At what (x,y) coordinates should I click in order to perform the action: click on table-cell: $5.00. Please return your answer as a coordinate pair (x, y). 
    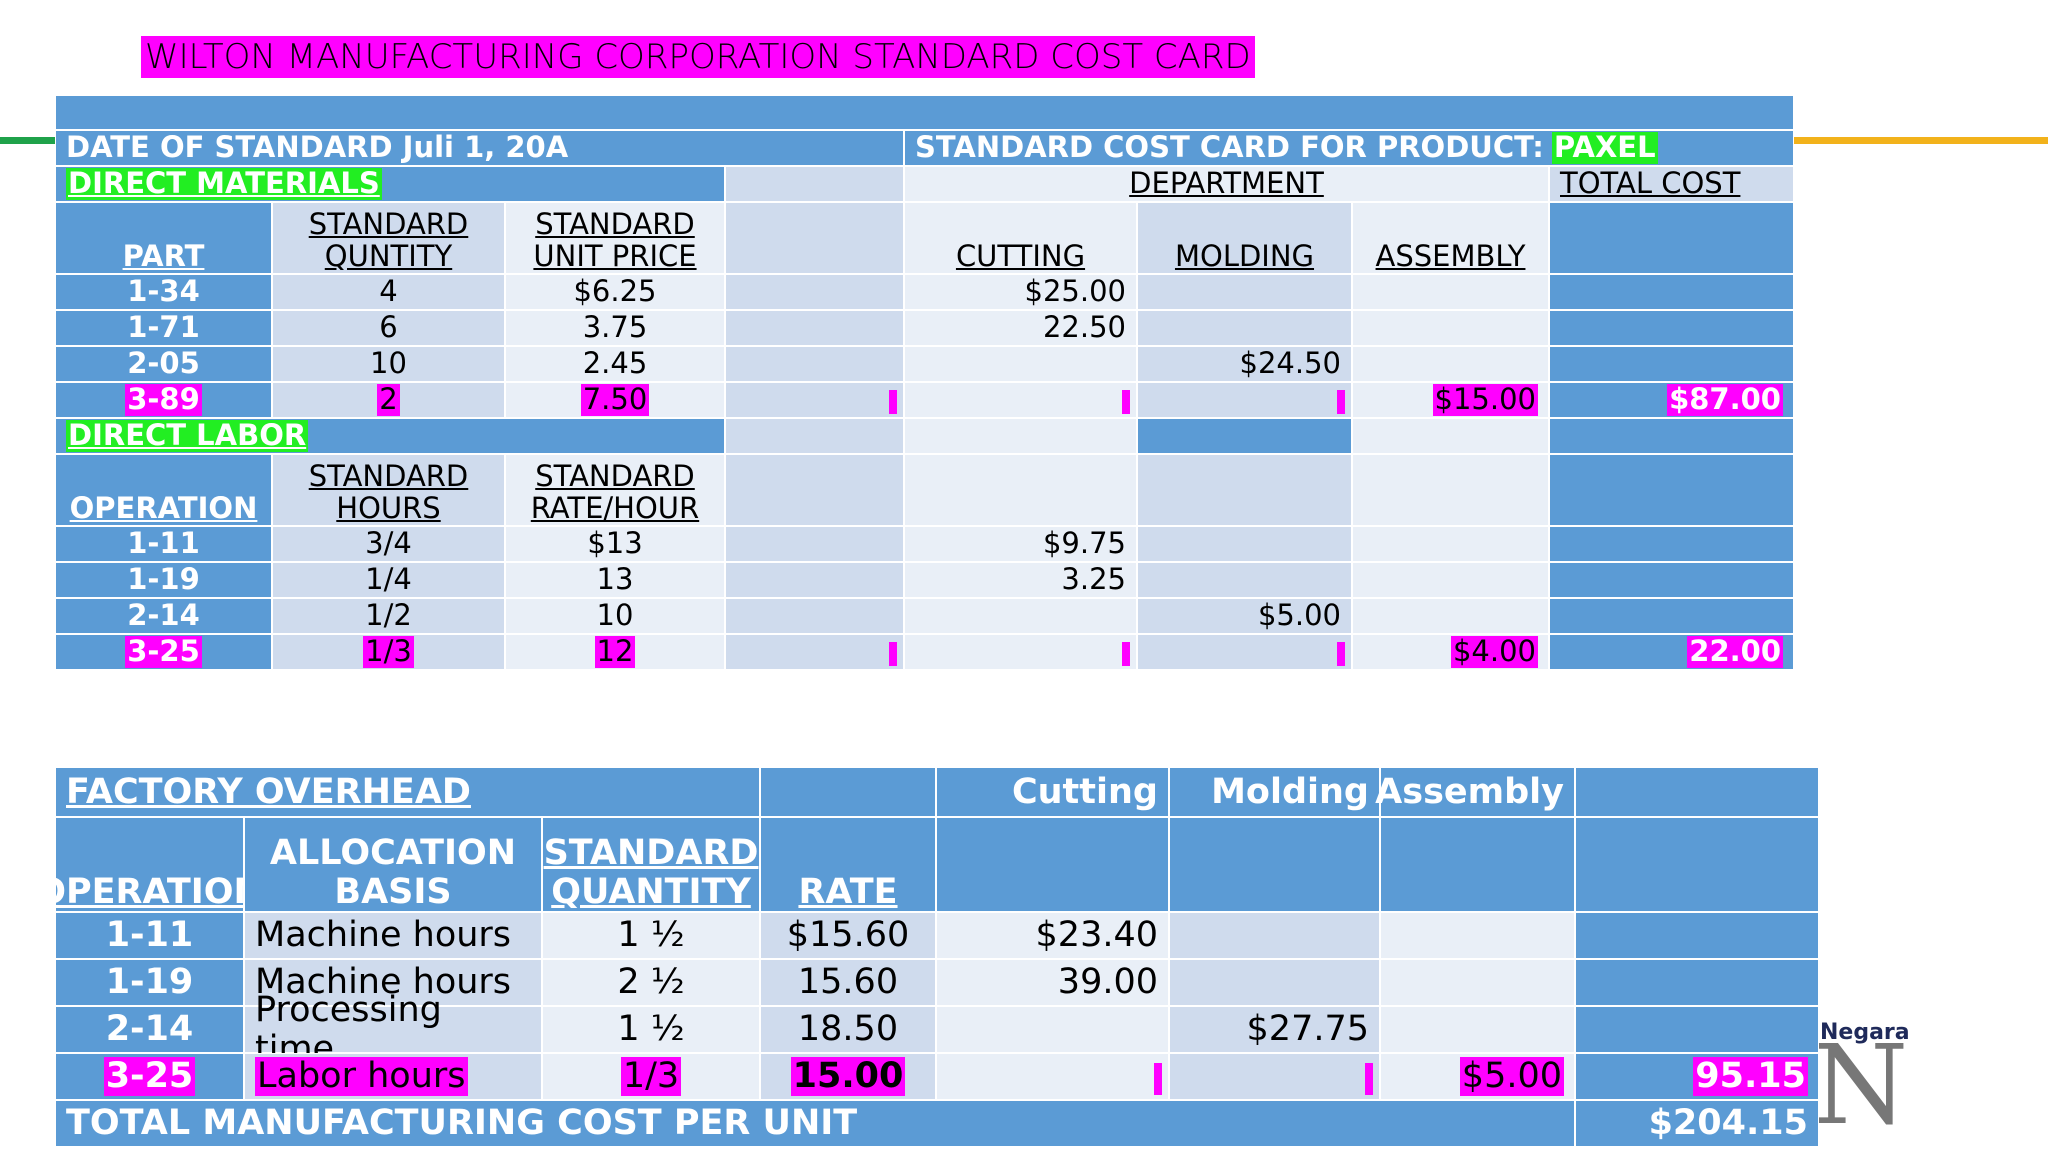
    Looking at the image, I should click on (1244, 616).